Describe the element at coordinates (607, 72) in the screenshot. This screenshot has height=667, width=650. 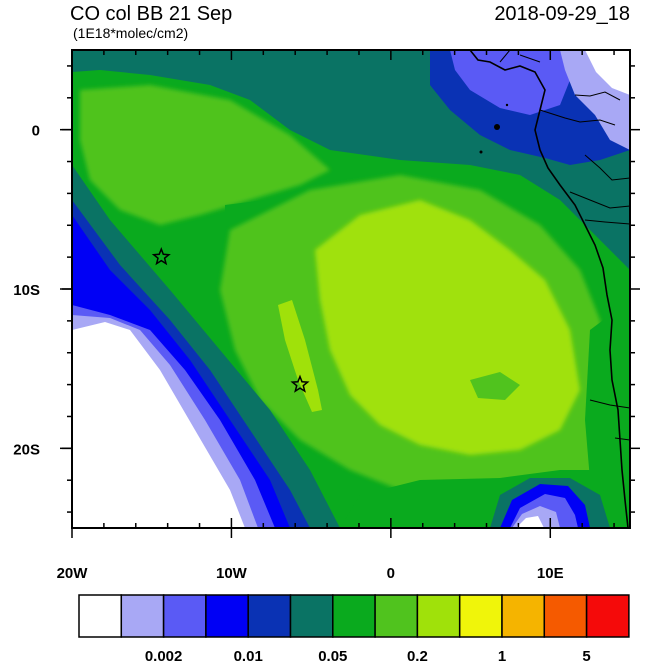
I see `field-white-northeast` at that location.